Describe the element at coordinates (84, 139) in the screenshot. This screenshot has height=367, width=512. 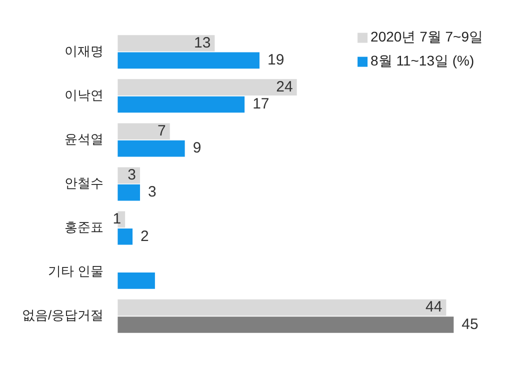
I see `y-tick-label: 윤석열` at that location.